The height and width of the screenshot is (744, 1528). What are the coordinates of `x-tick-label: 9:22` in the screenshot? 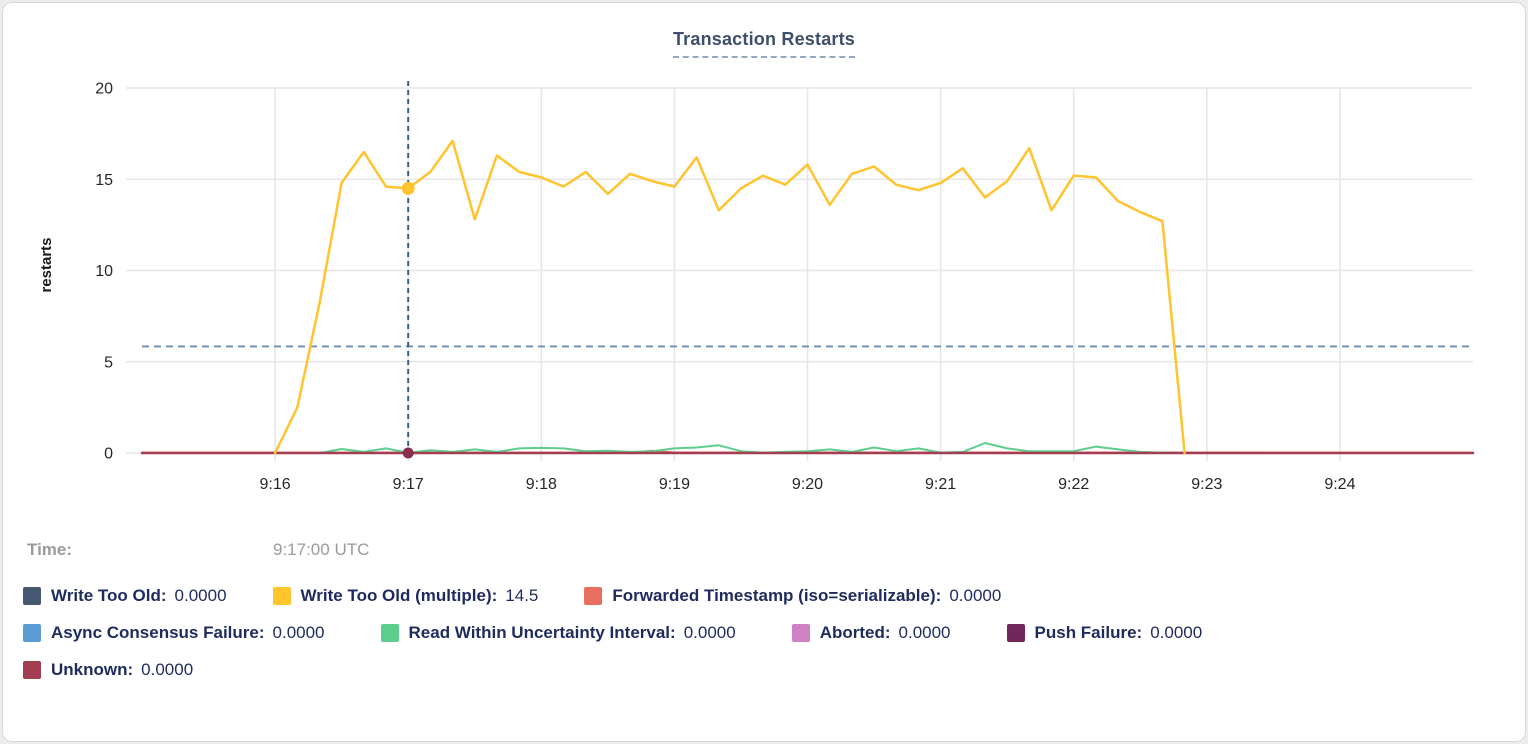 It's located at (1073, 484).